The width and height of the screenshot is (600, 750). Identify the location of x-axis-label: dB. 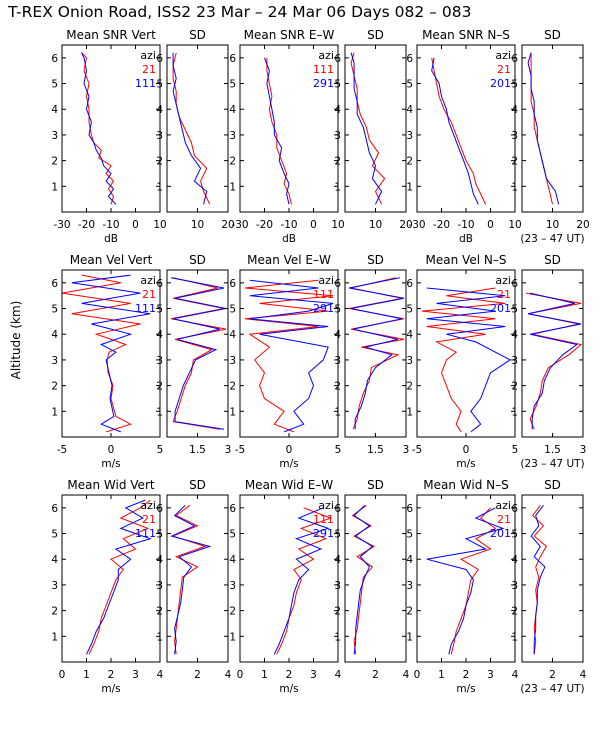
(111, 239).